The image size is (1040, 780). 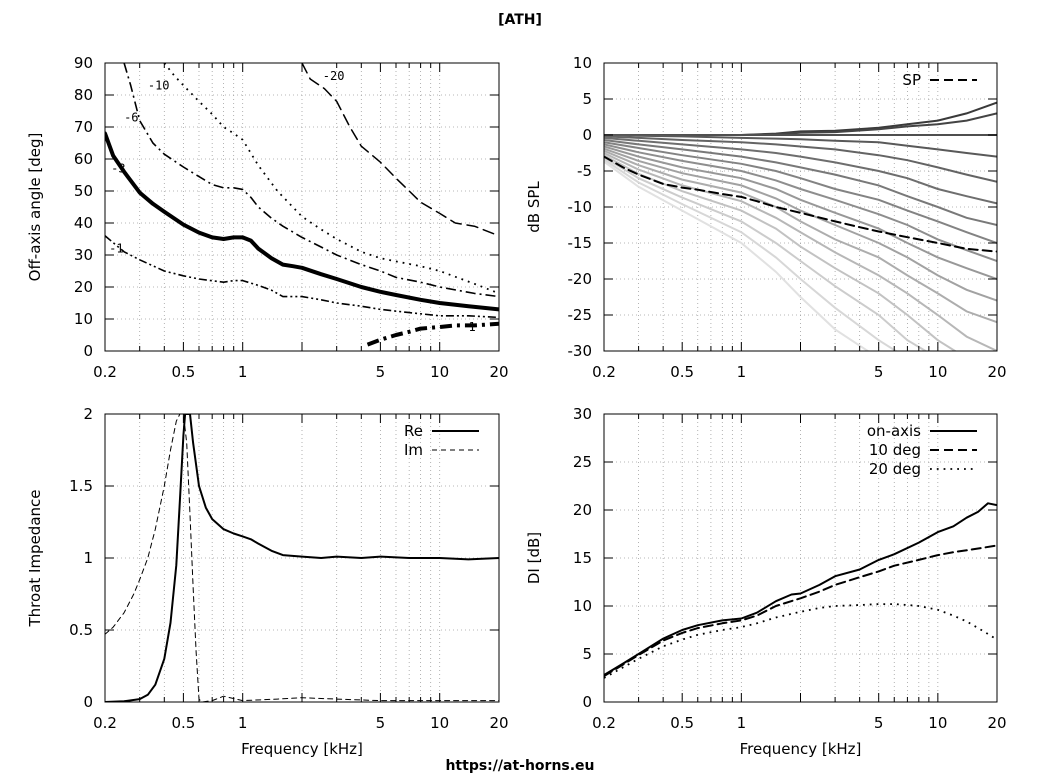 What do you see at coordinates (520, 20) in the screenshot?
I see `figure-title: [ATH]` at bounding box center [520, 20].